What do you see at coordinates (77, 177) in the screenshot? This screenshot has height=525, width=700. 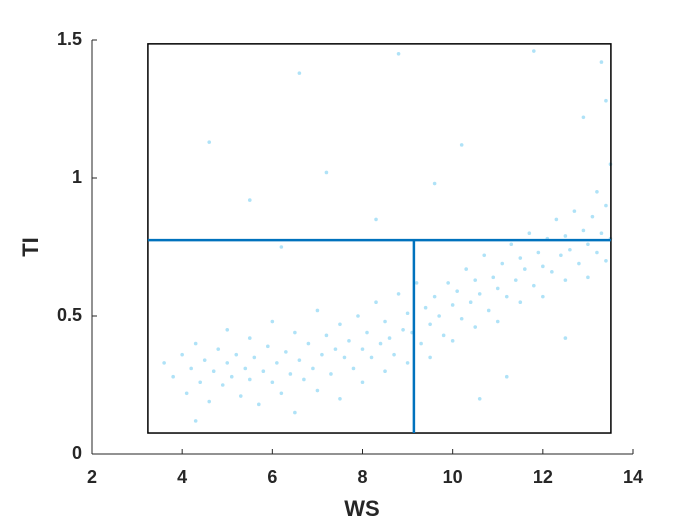 I see `y-tick-label: 1` at bounding box center [77, 177].